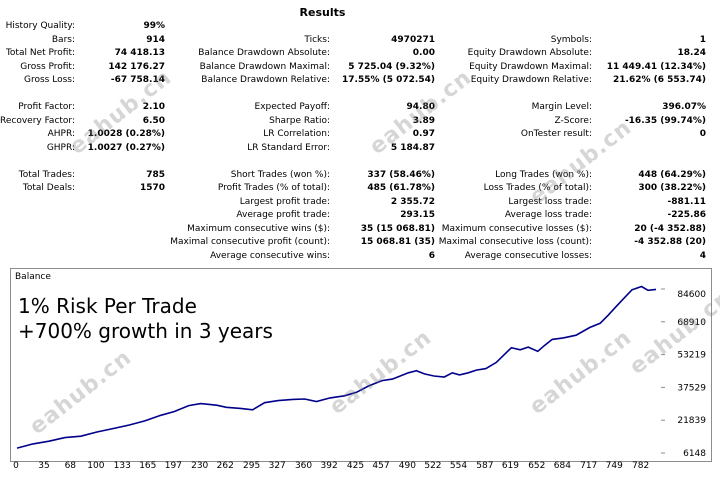 This screenshot has height=480, width=720. What do you see at coordinates (423, 120) in the screenshot?
I see `sharpe-ratio-value: 3.89` at bounding box center [423, 120].